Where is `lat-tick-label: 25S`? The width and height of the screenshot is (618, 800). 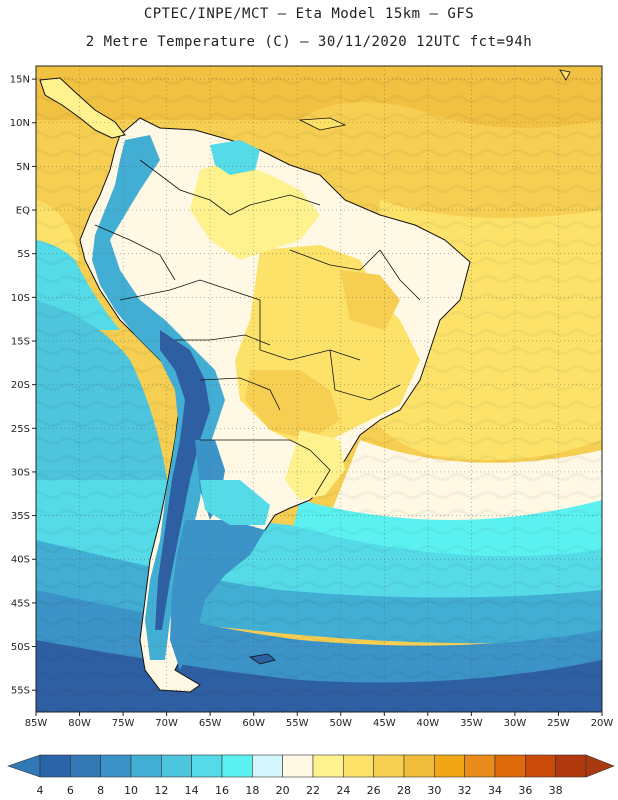 lat-tick-label: 25S is located at coordinates (20, 429).